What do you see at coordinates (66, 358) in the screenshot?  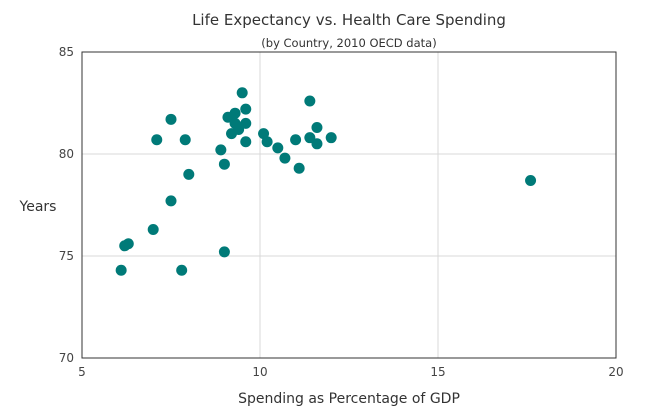 I see `y-tick-label: 70` at bounding box center [66, 358].